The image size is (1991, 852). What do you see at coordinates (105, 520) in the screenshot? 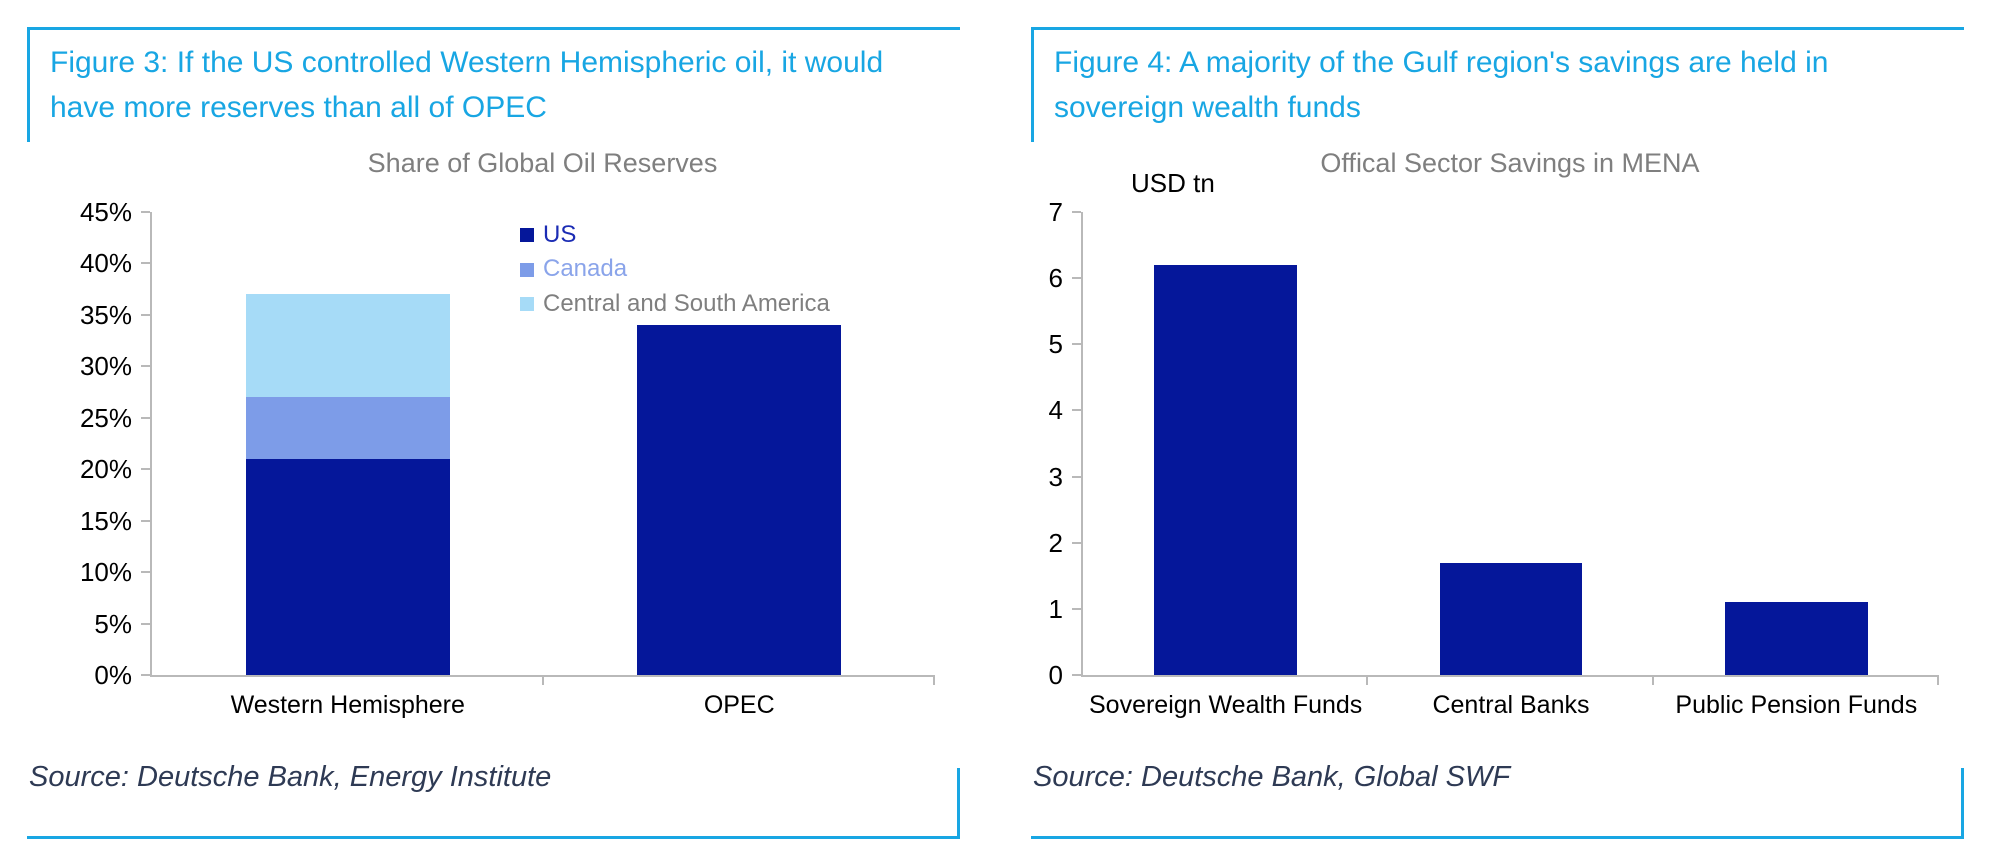
I see `y-tick-label: 15%` at bounding box center [105, 520].